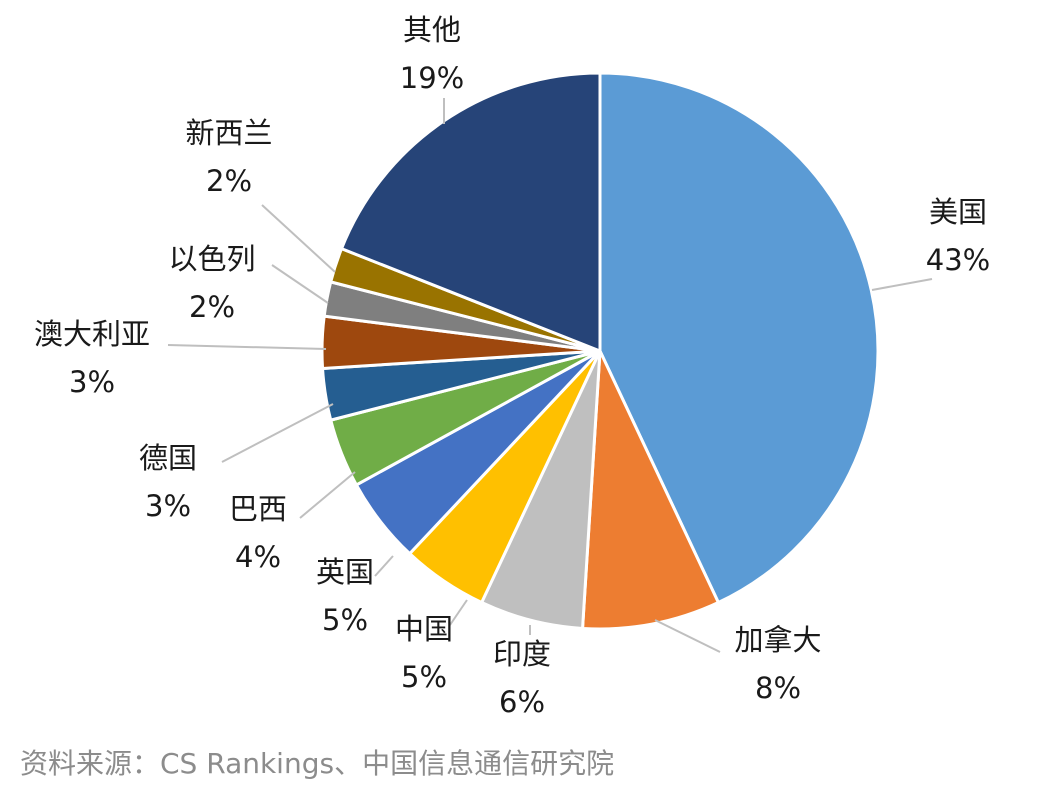 The width and height of the screenshot is (1041, 795). Describe the element at coordinates (778, 688) in the screenshot. I see `slice-value-label: 8%` at that location.